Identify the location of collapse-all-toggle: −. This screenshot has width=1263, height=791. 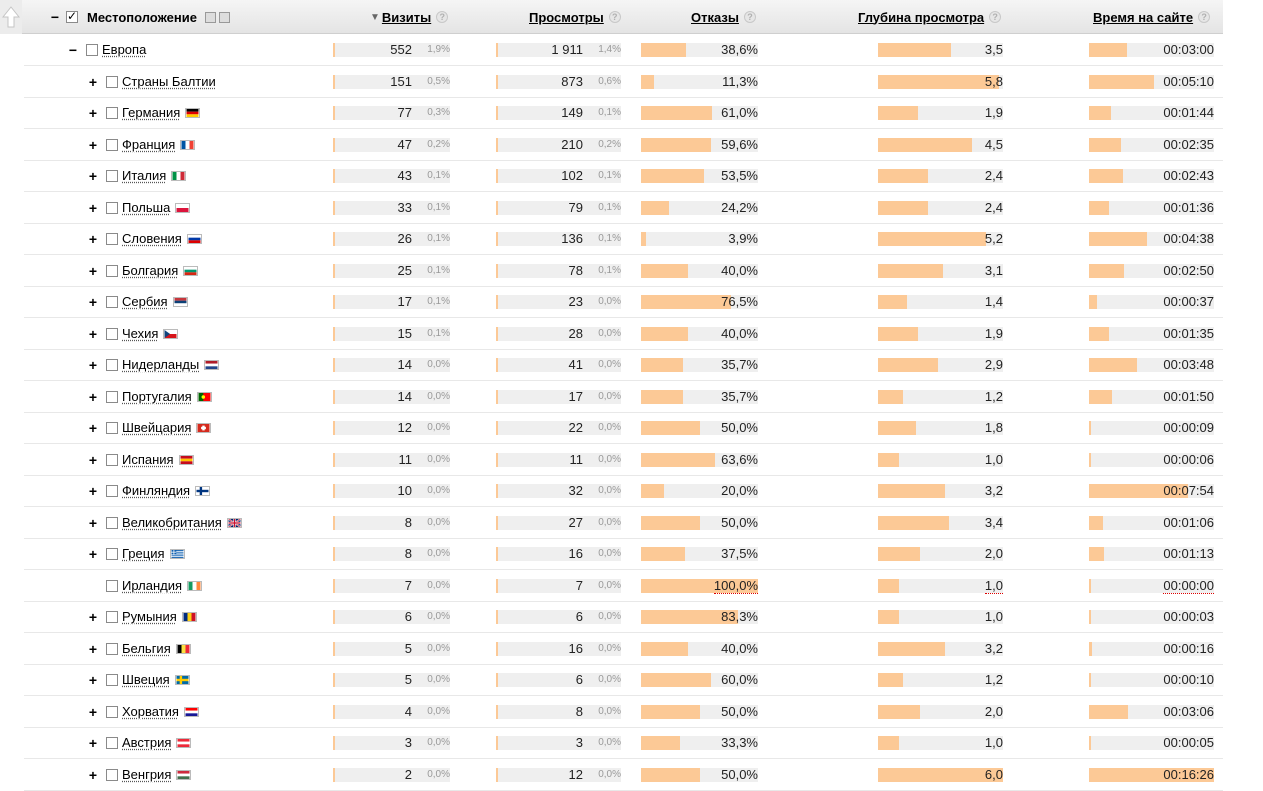
(55, 17).